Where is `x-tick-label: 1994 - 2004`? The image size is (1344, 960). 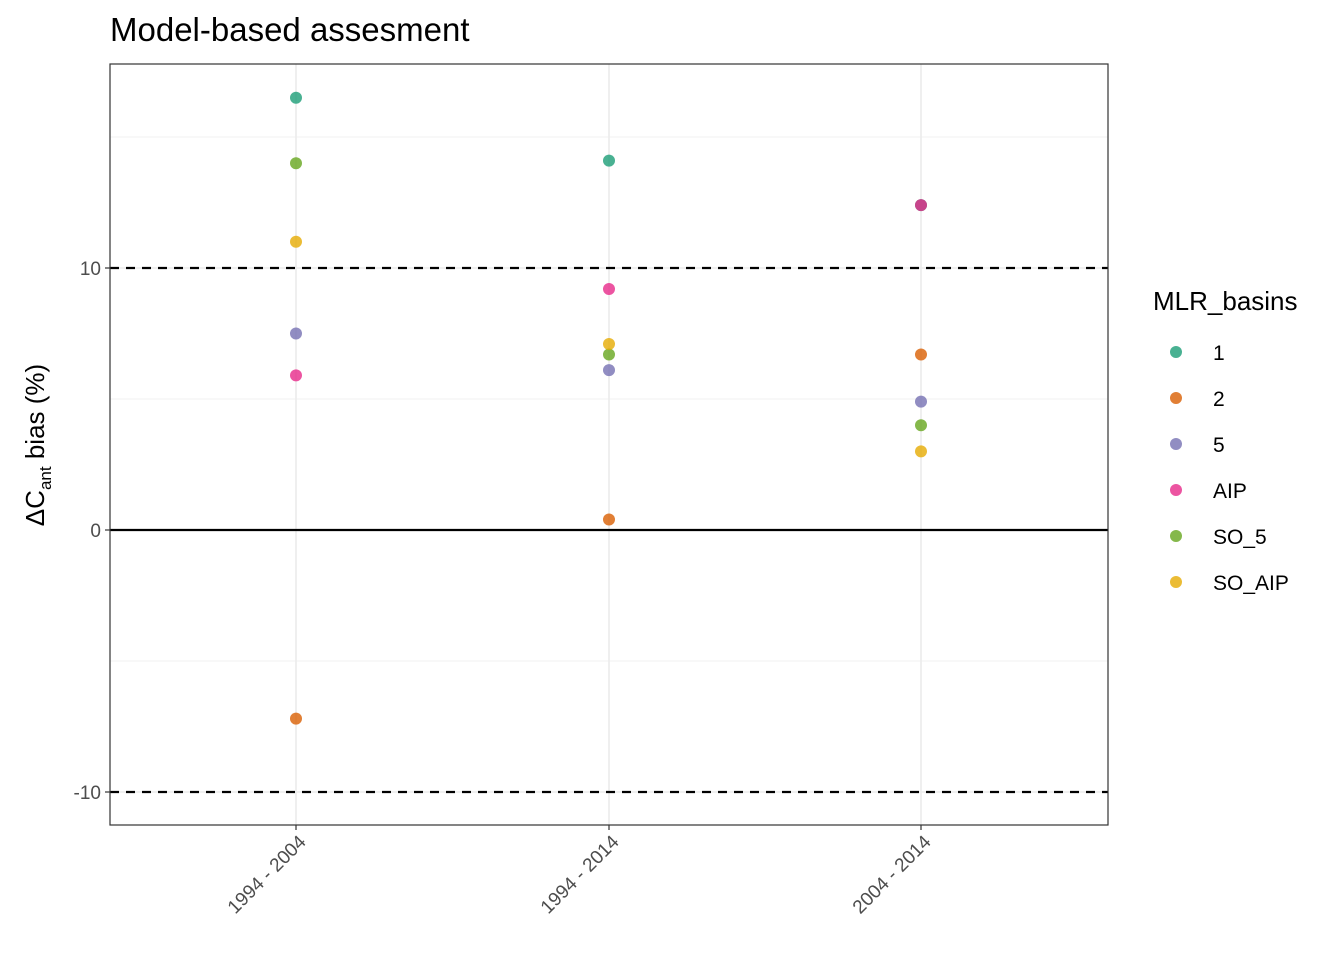
x-tick-label: 1994 - 2004 is located at coordinates (267, 874).